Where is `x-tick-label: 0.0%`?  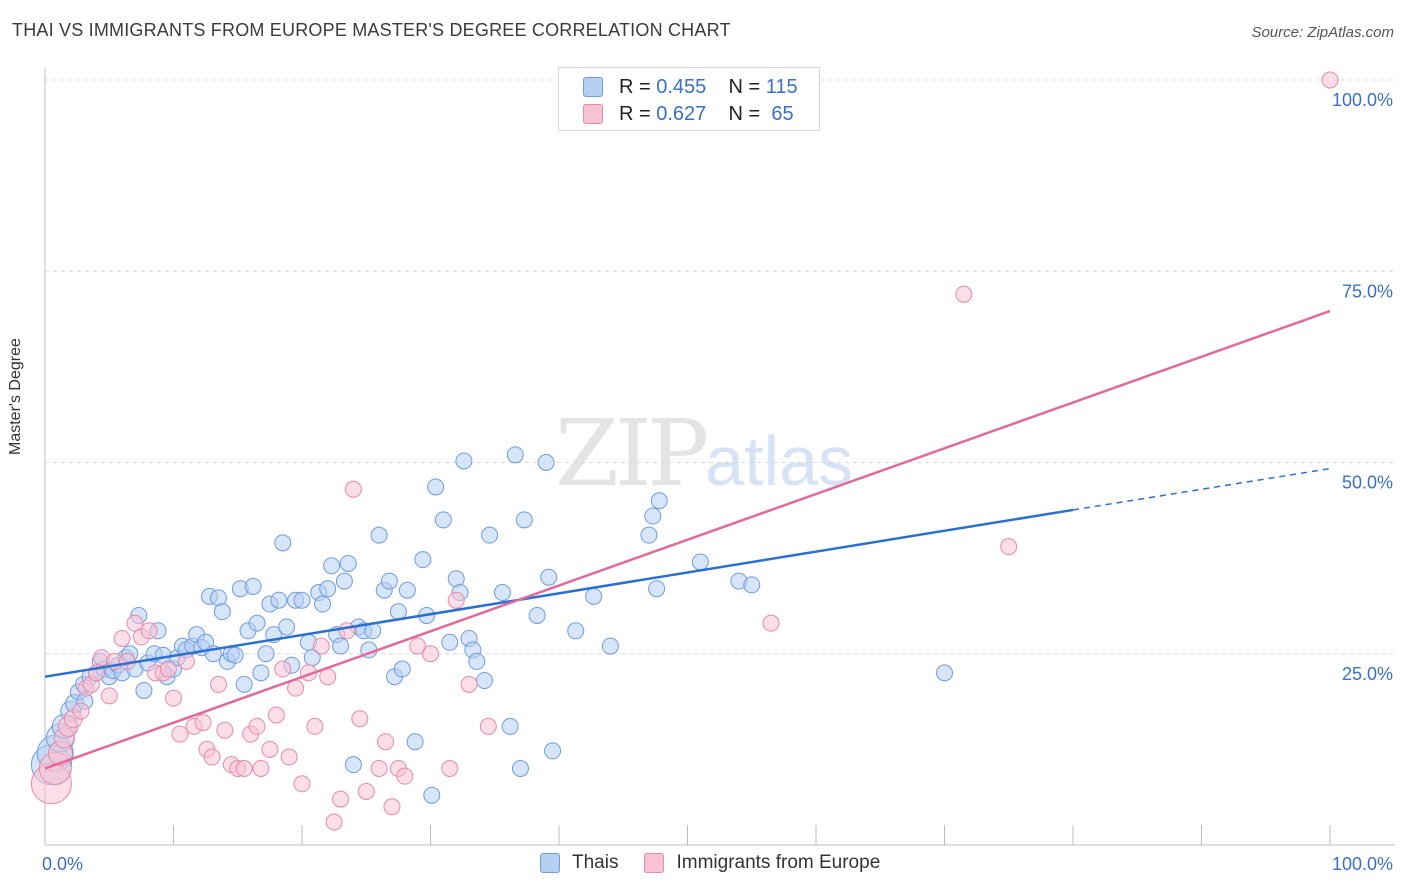
x-tick-label: 0.0% is located at coordinates (62, 864).